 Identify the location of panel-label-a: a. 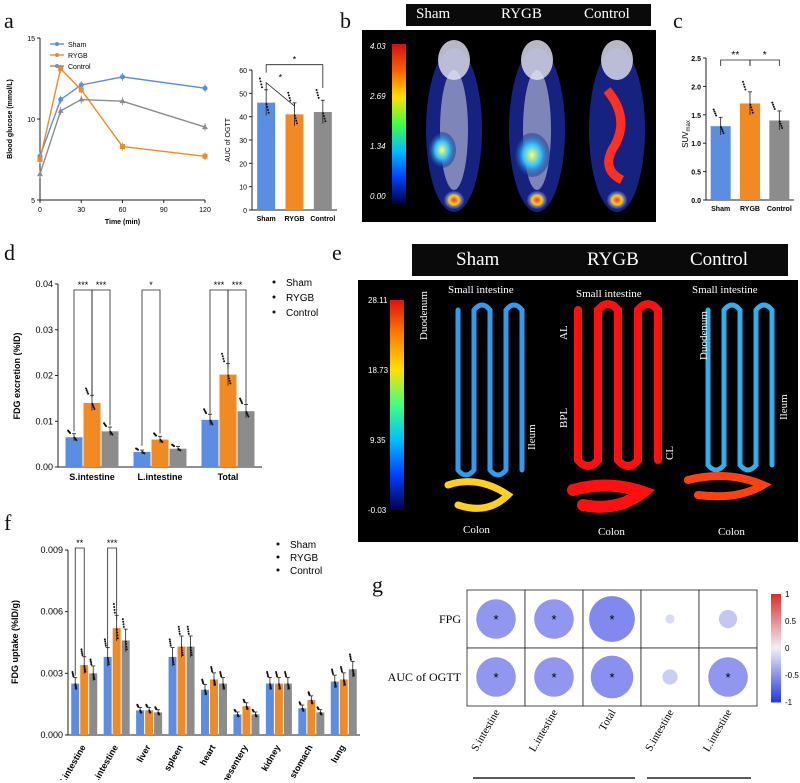
(9, 20).